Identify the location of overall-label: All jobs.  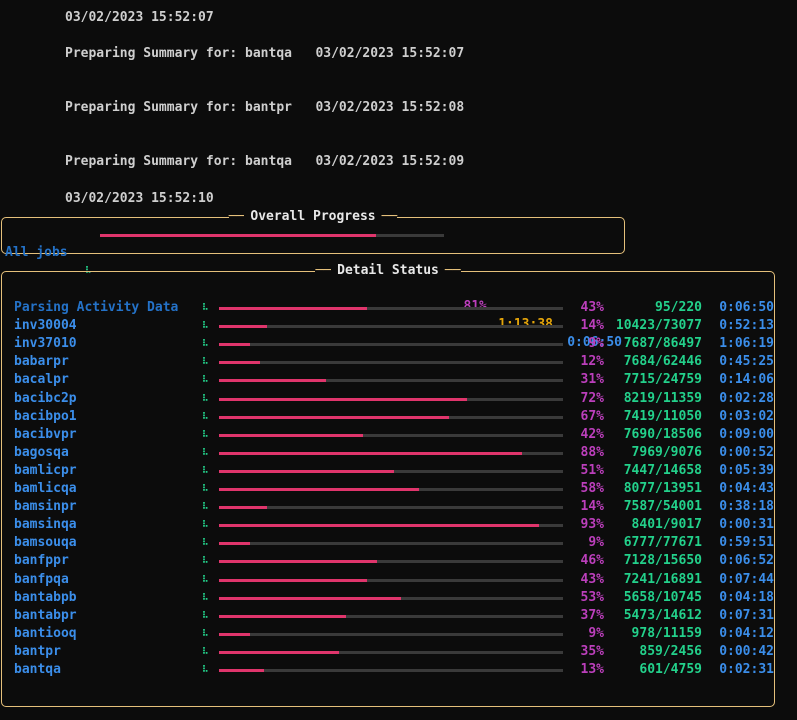
(36, 252).